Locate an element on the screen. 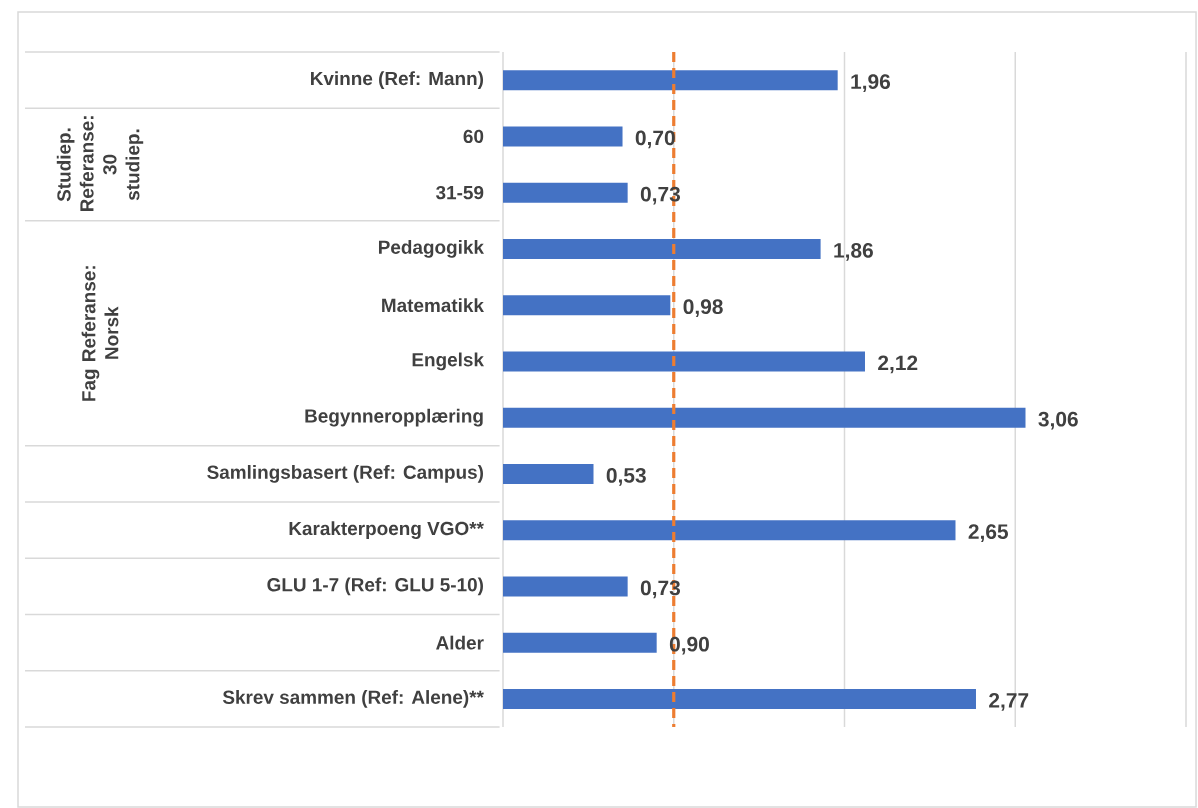  y-tick-label: Karakterpoeng VGO** is located at coordinates (386, 530).